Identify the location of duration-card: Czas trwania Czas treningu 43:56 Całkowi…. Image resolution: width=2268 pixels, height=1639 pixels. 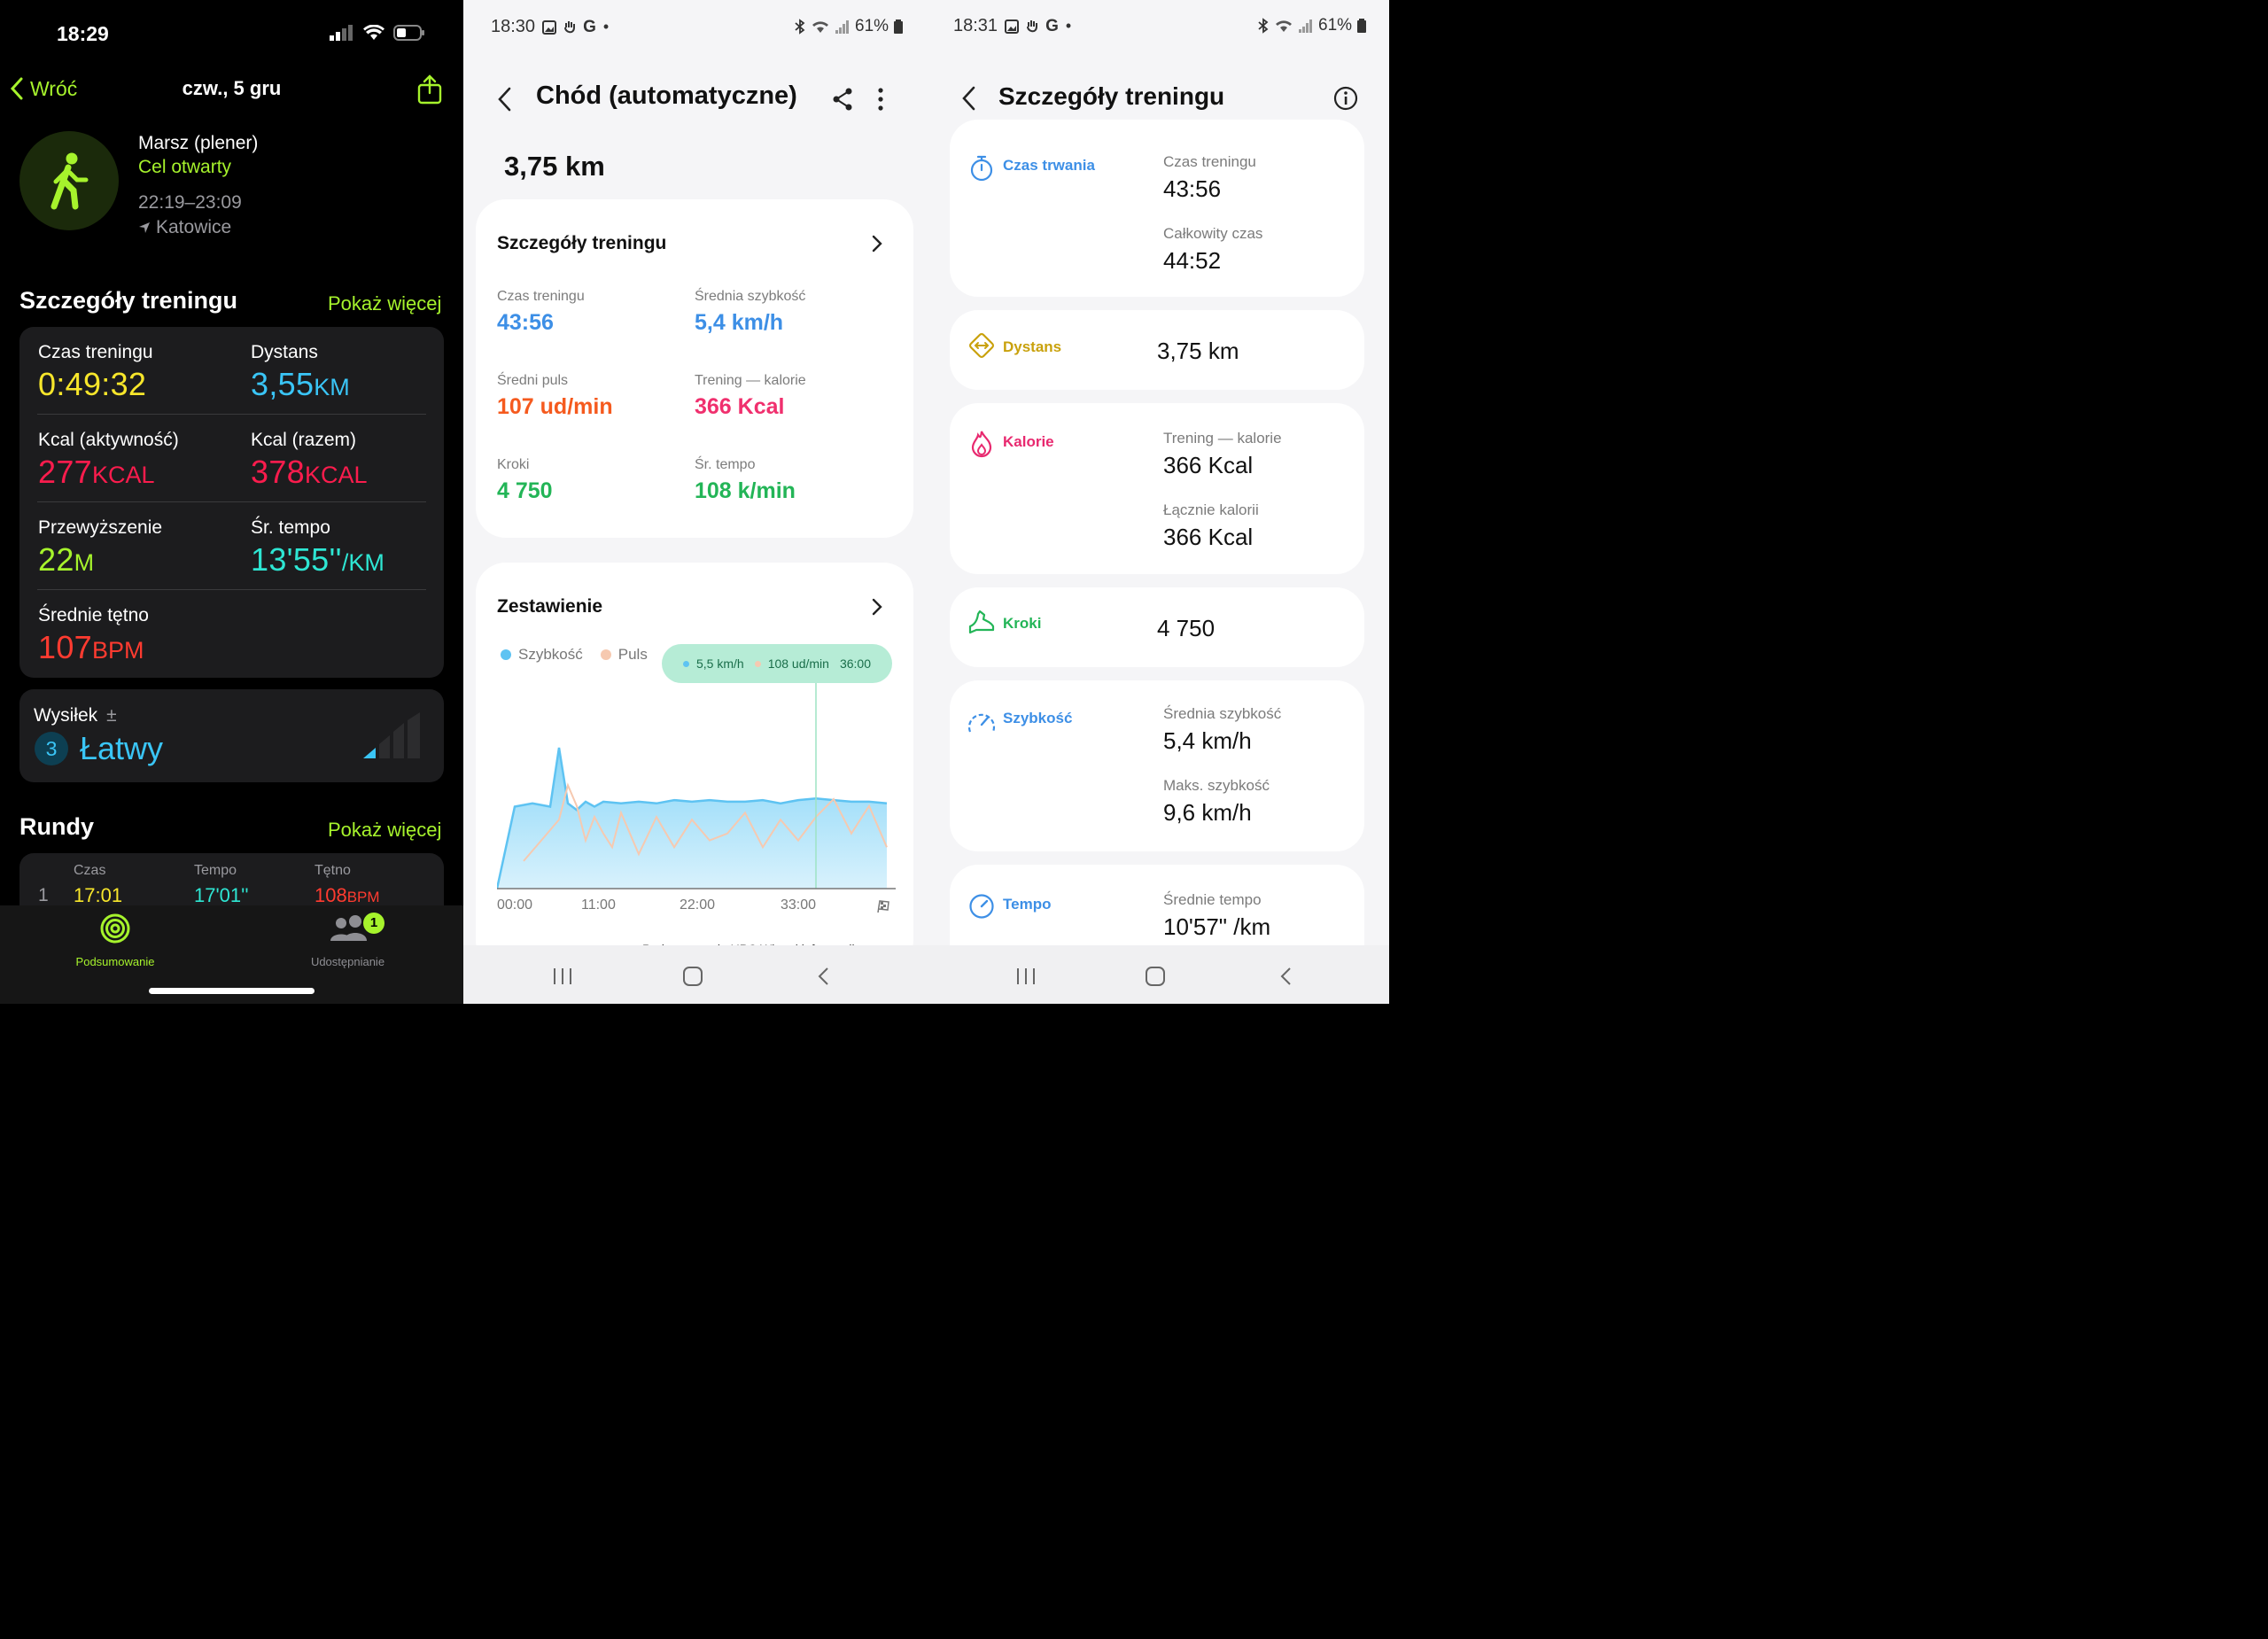
(1157, 208).